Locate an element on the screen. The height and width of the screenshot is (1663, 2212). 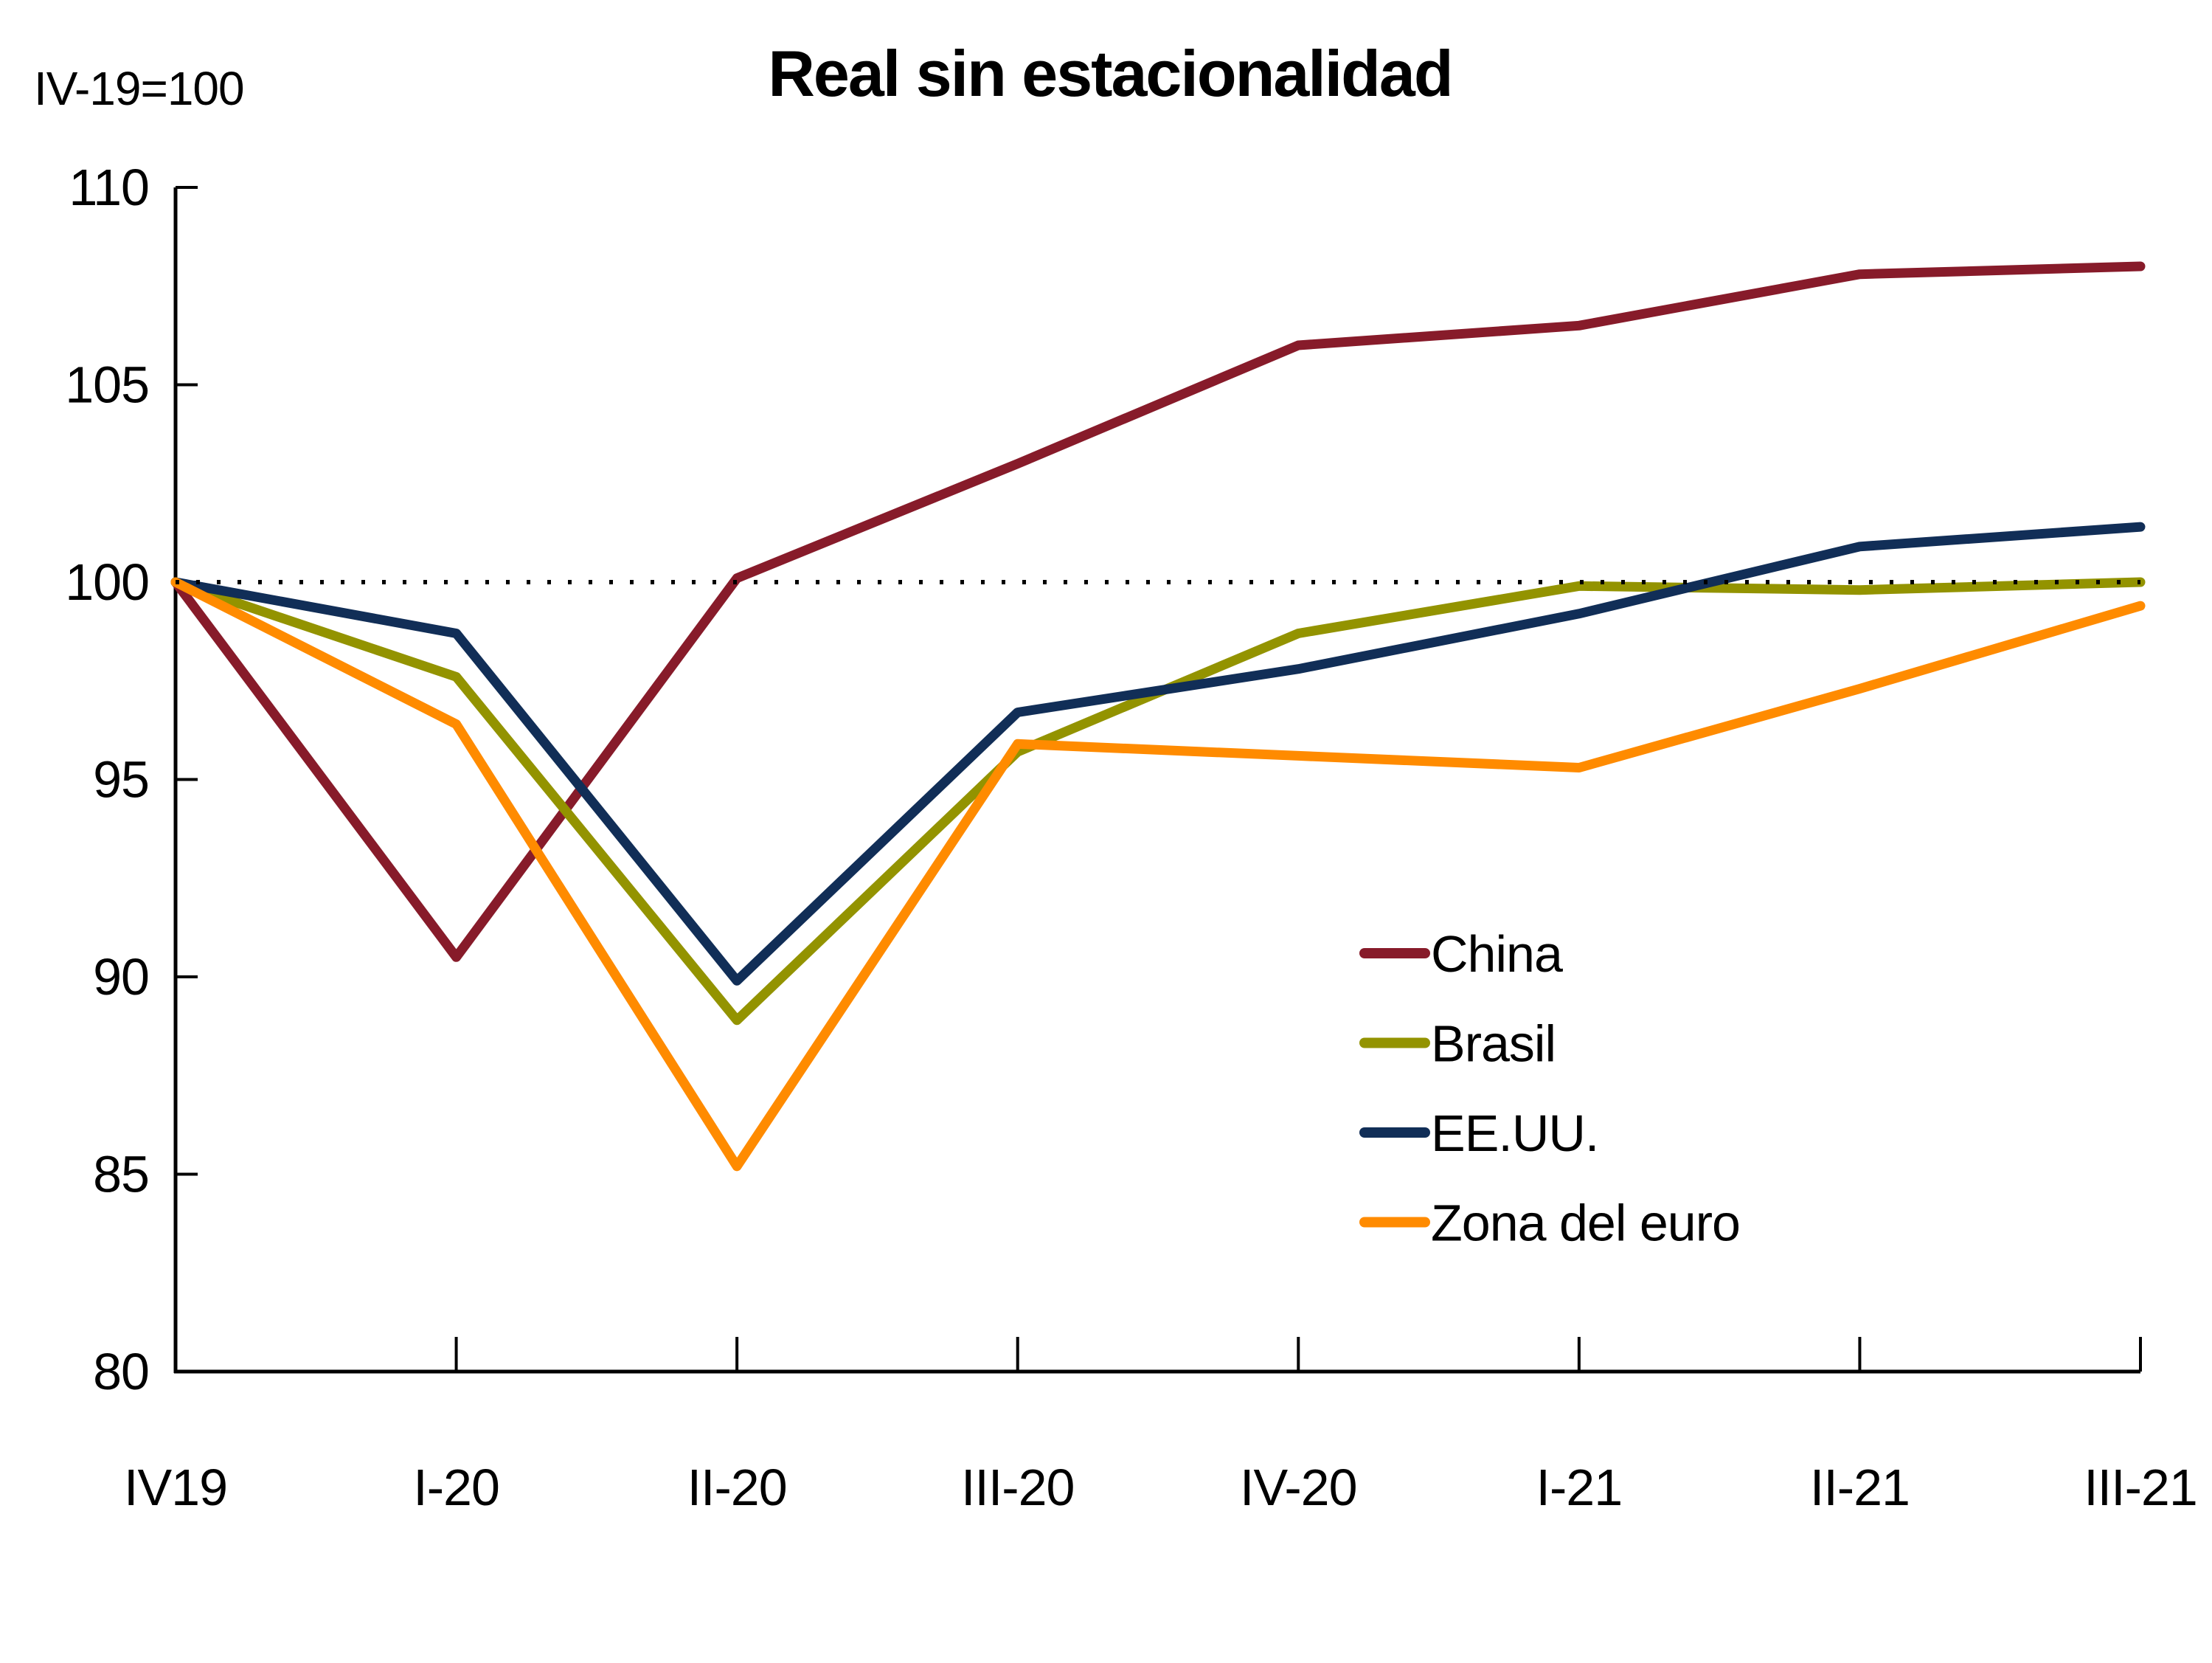
y-axis-labels: 110 105 100 95 90 85 80 is located at coordinates (108, 779).